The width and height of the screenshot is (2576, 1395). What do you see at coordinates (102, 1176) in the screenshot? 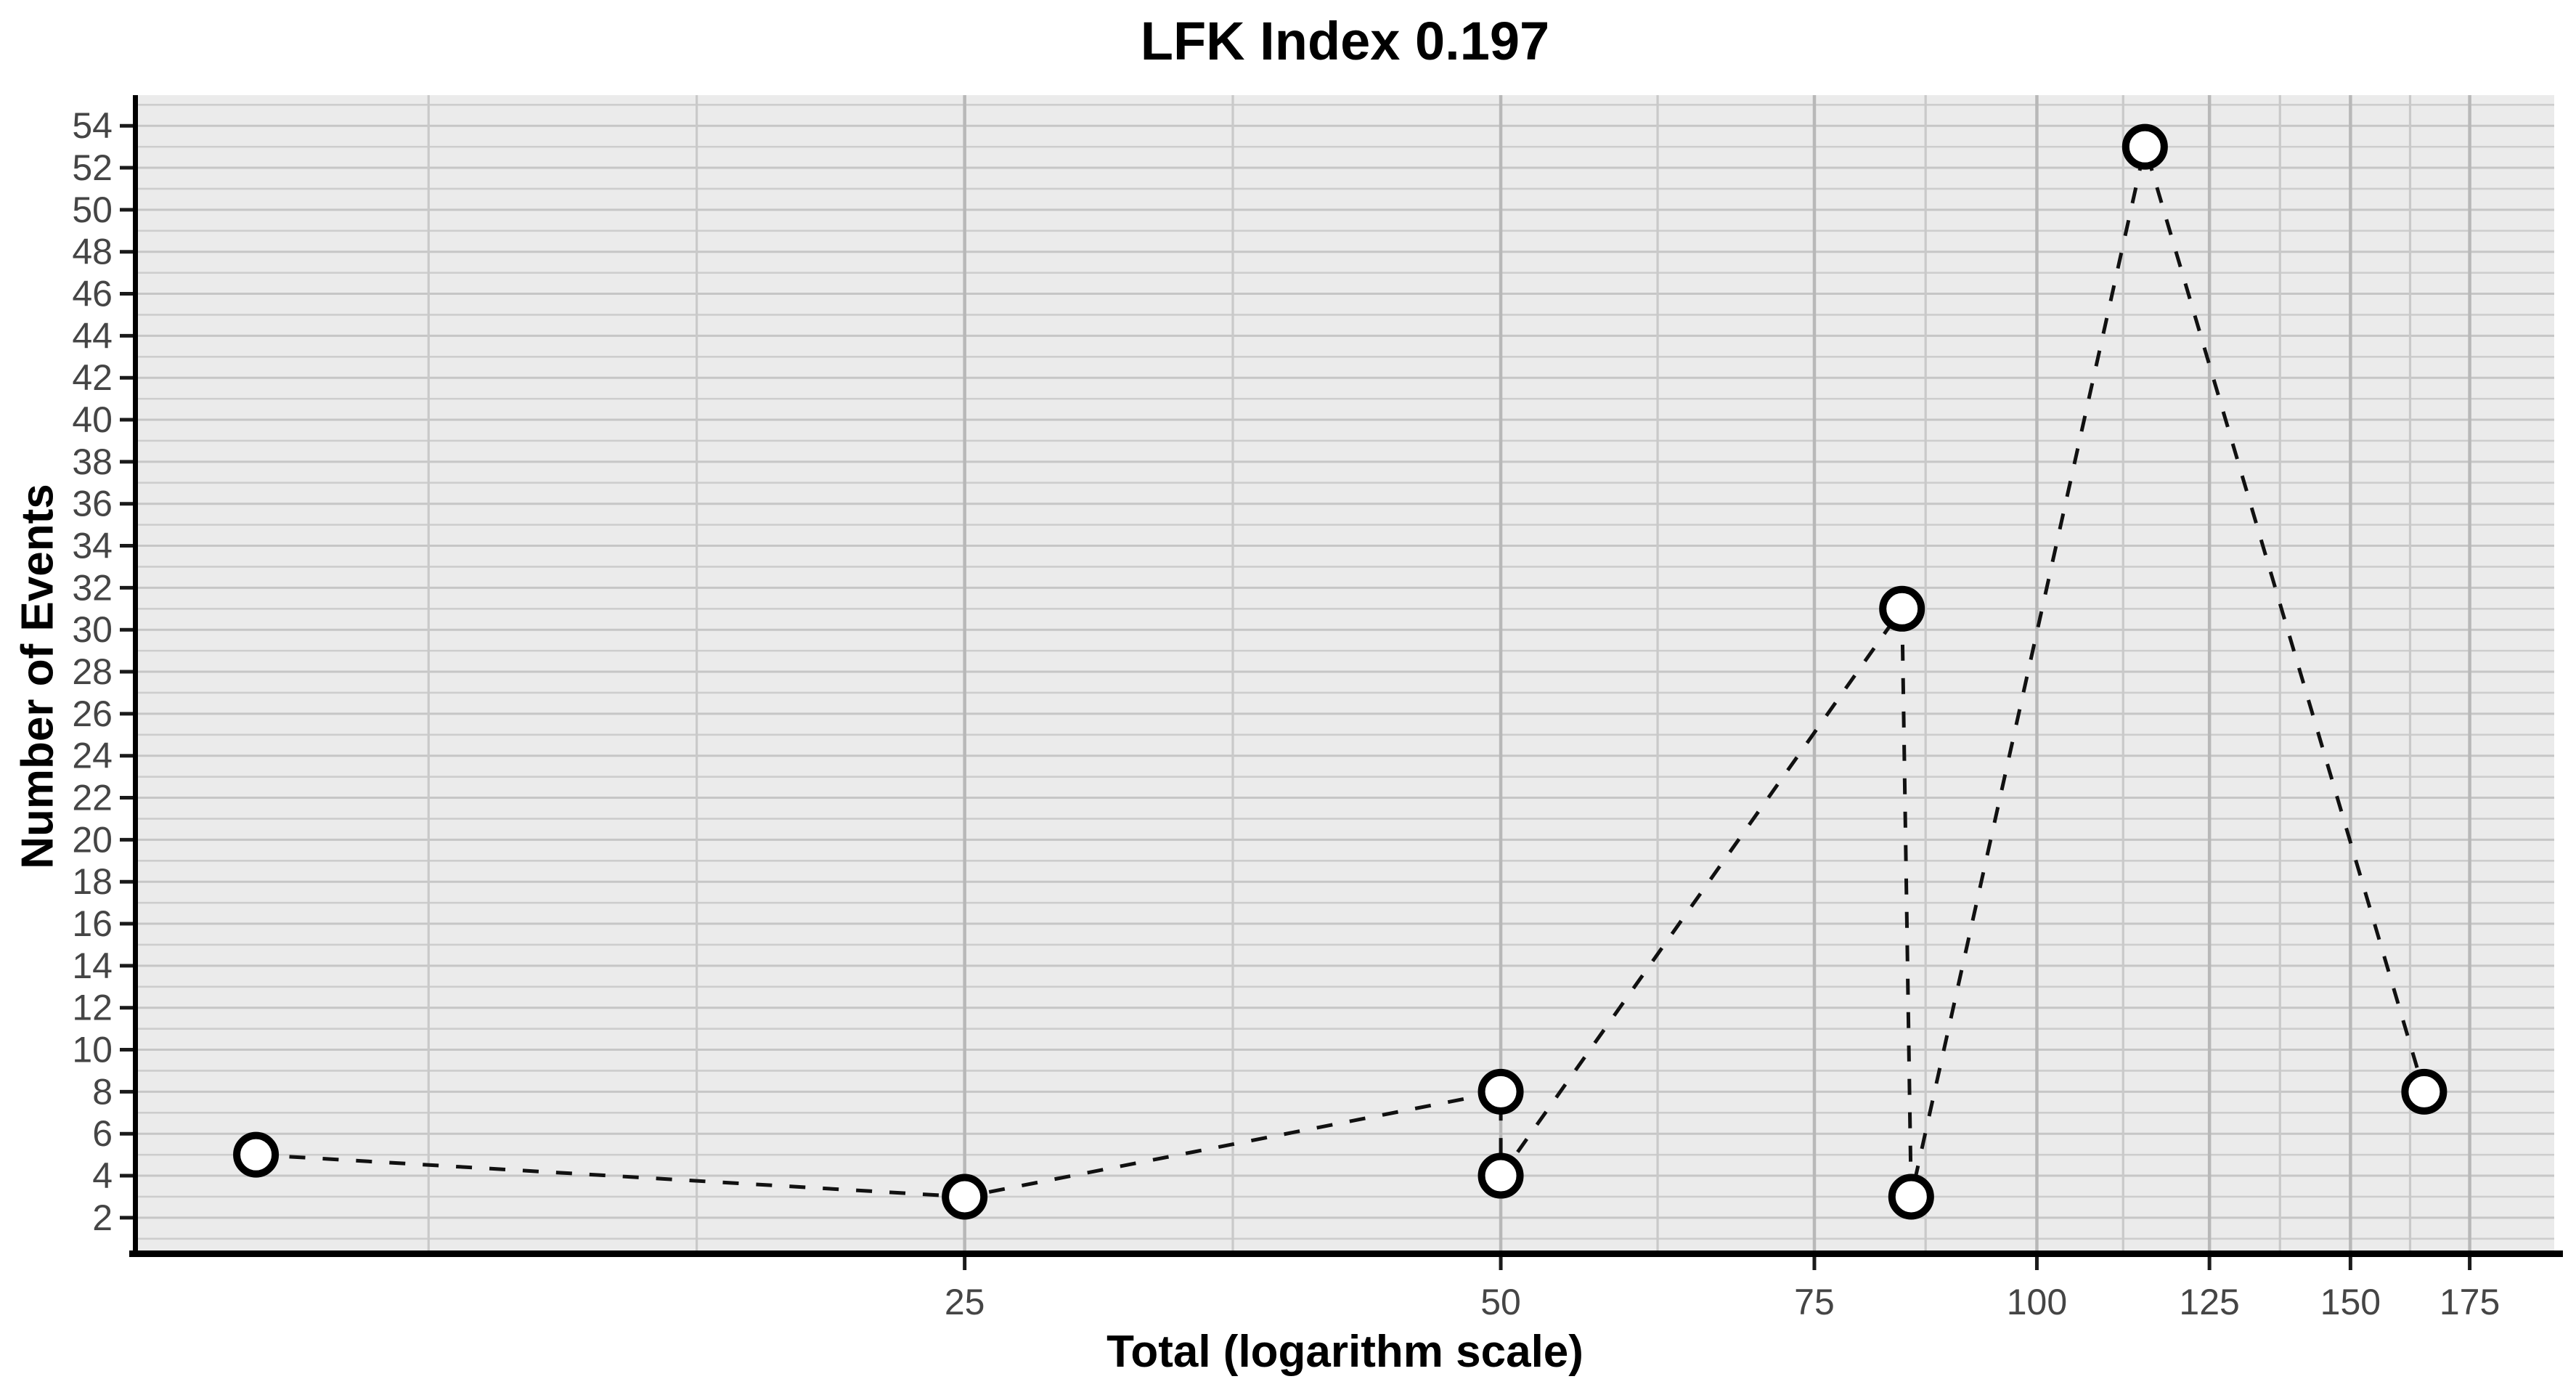
I see `y-tick-label: 4` at bounding box center [102, 1176].